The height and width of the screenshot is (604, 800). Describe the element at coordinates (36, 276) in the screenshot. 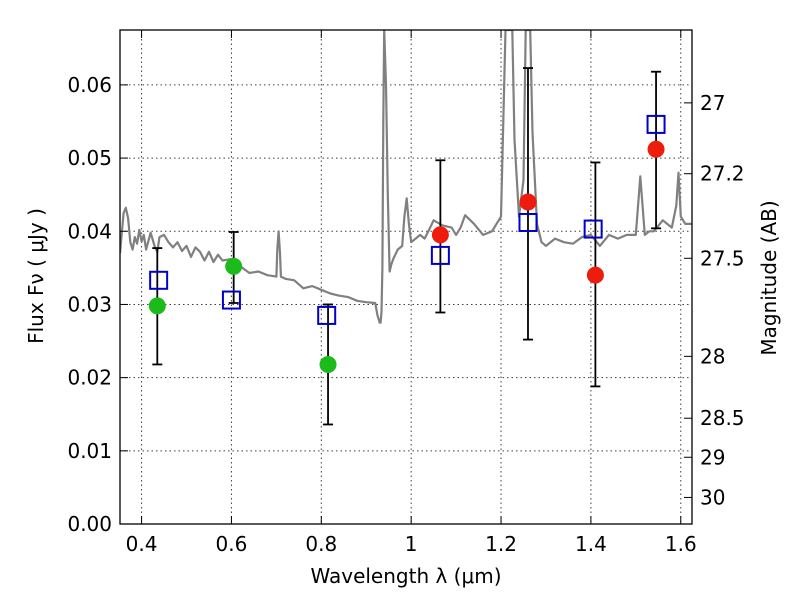

I see `y-axis-title: Flux Fν ( μJy )` at that location.